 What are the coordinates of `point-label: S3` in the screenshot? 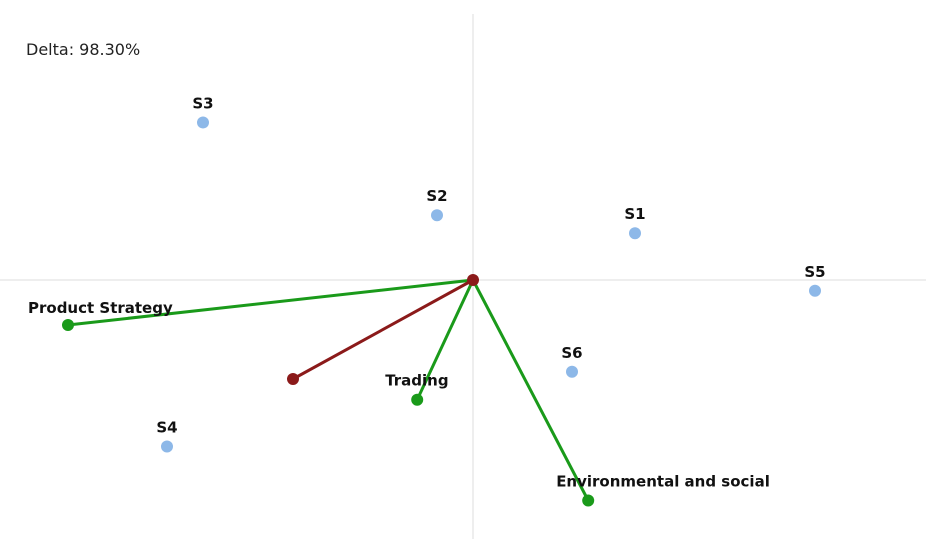 It's located at (202, 104).